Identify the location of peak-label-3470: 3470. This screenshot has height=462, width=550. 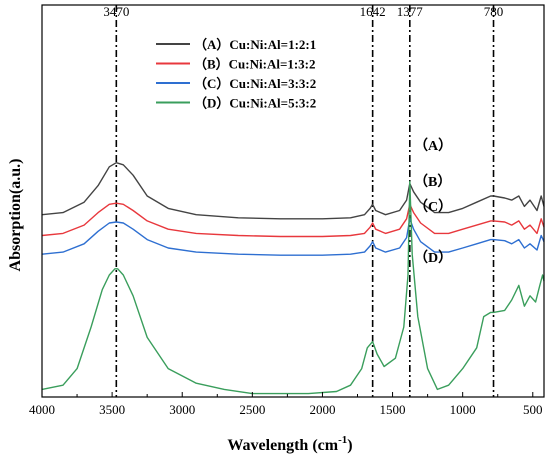
(116, 11).